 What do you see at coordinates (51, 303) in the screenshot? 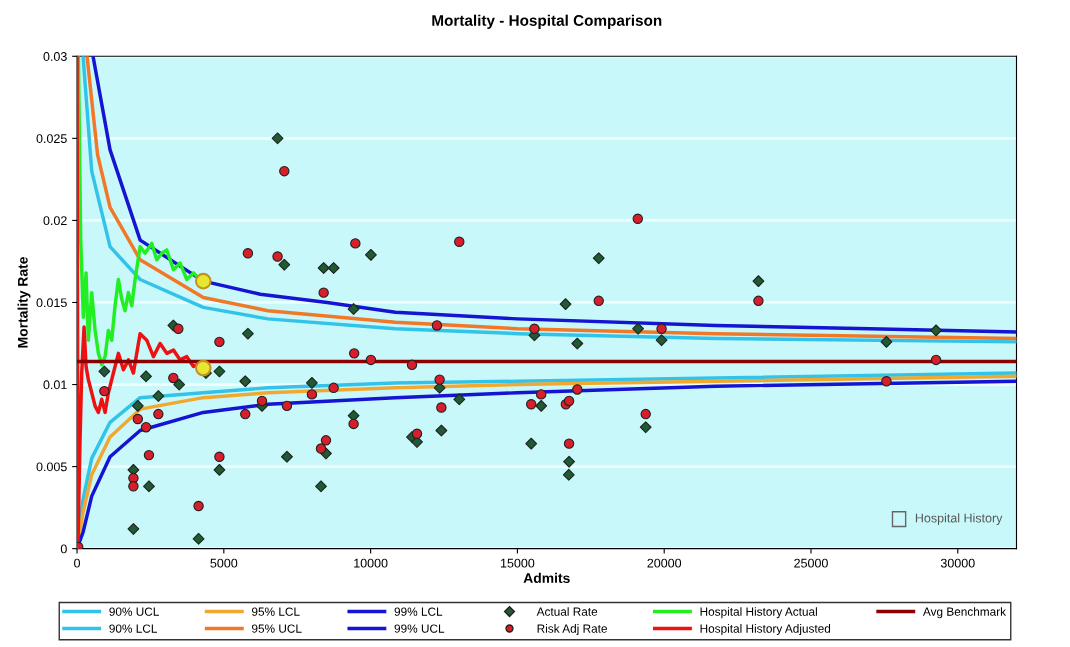
I see `y-tick-label: 0.015` at bounding box center [51, 303].